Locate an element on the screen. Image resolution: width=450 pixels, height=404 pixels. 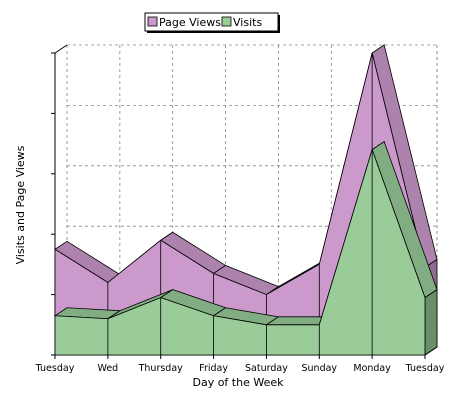
legend-swatch-visits is located at coordinates (226, 21).